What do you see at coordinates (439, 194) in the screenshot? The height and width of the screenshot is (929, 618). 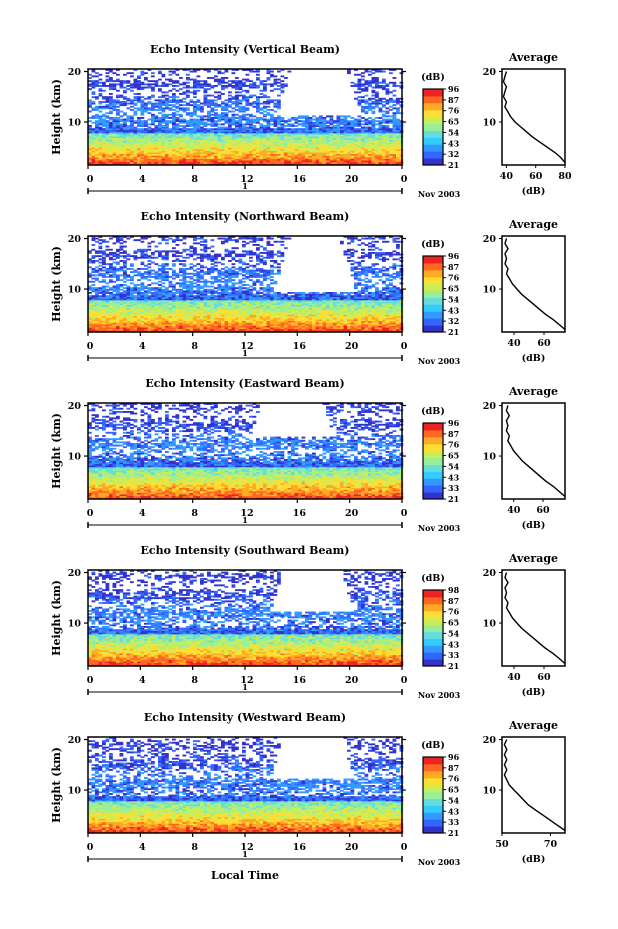 I see `date-label: Nov 2003` at bounding box center [439, 194].